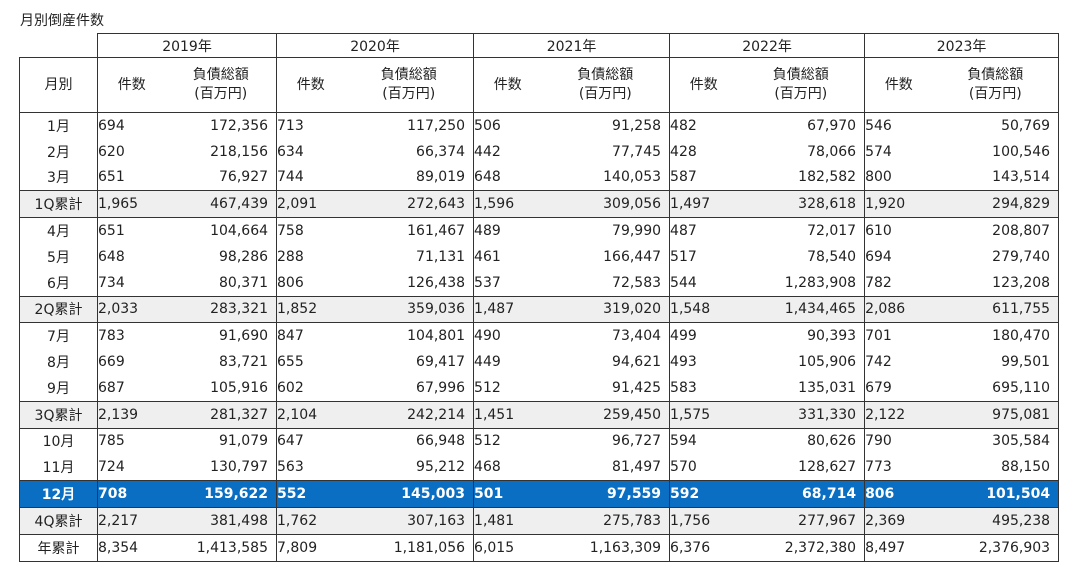  I want to click on count-cell: 1,965, so click(131, 204).